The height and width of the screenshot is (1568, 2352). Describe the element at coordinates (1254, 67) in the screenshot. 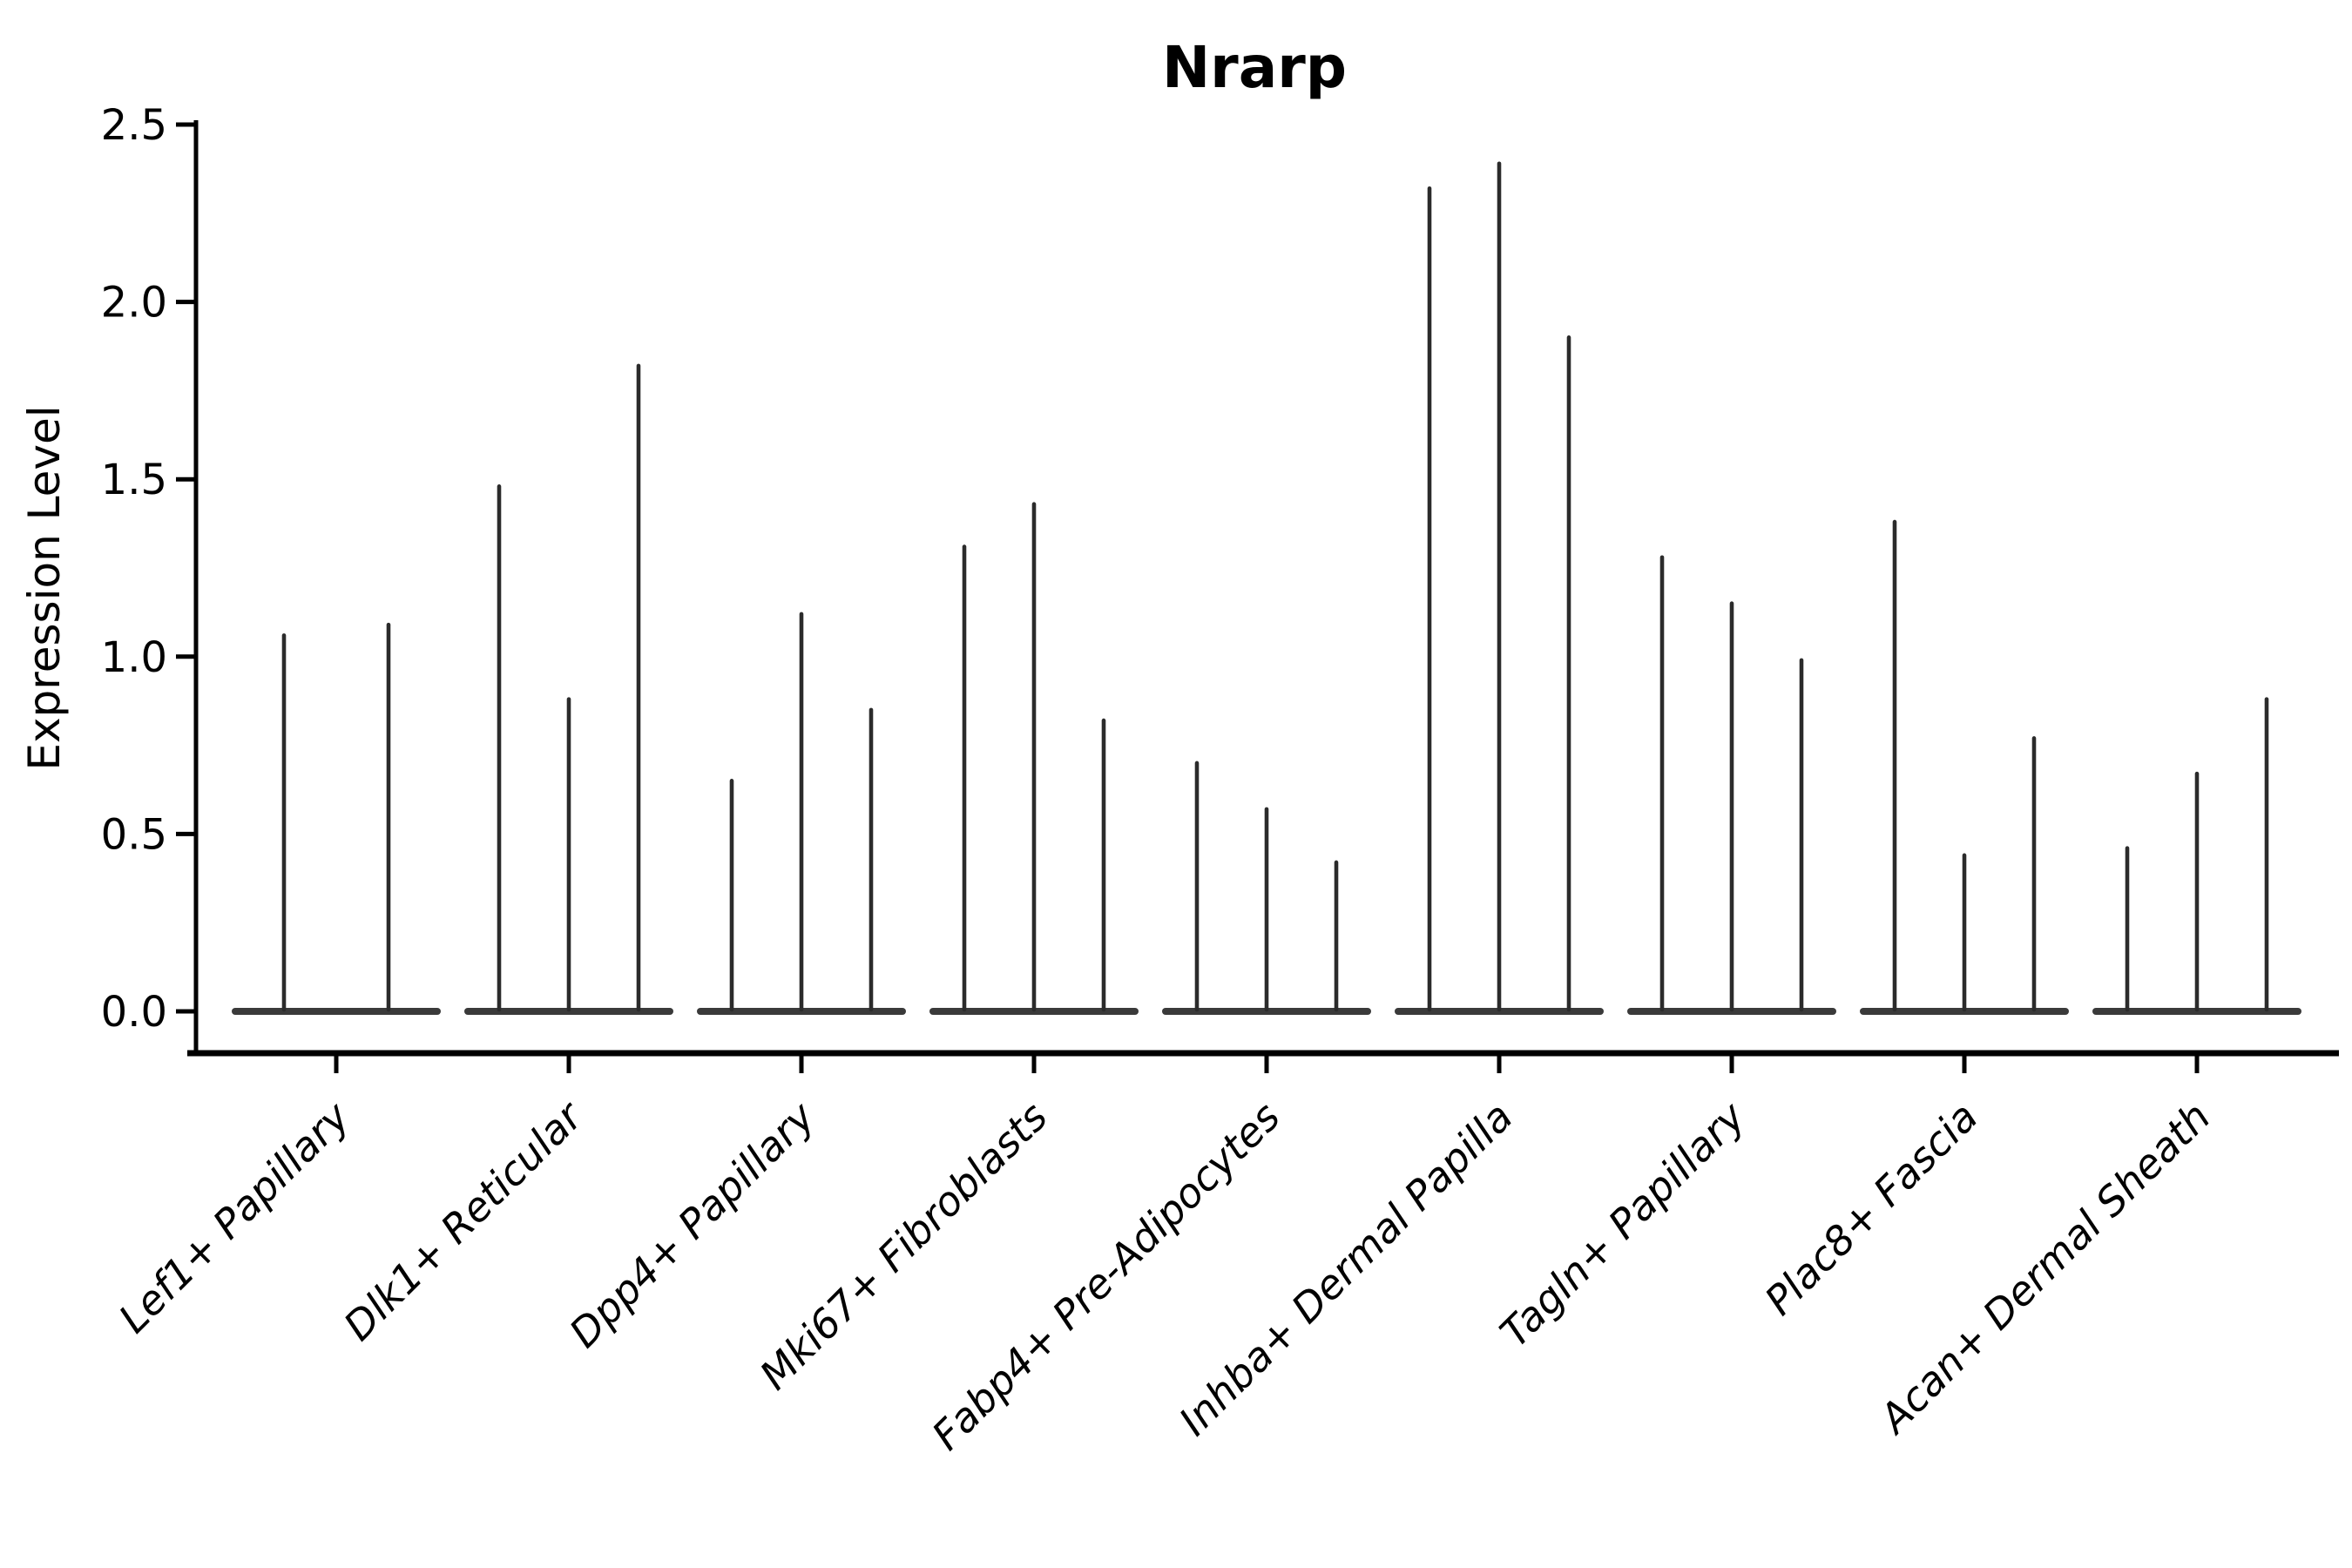

I see `plot-title: Nrarp` at that location.